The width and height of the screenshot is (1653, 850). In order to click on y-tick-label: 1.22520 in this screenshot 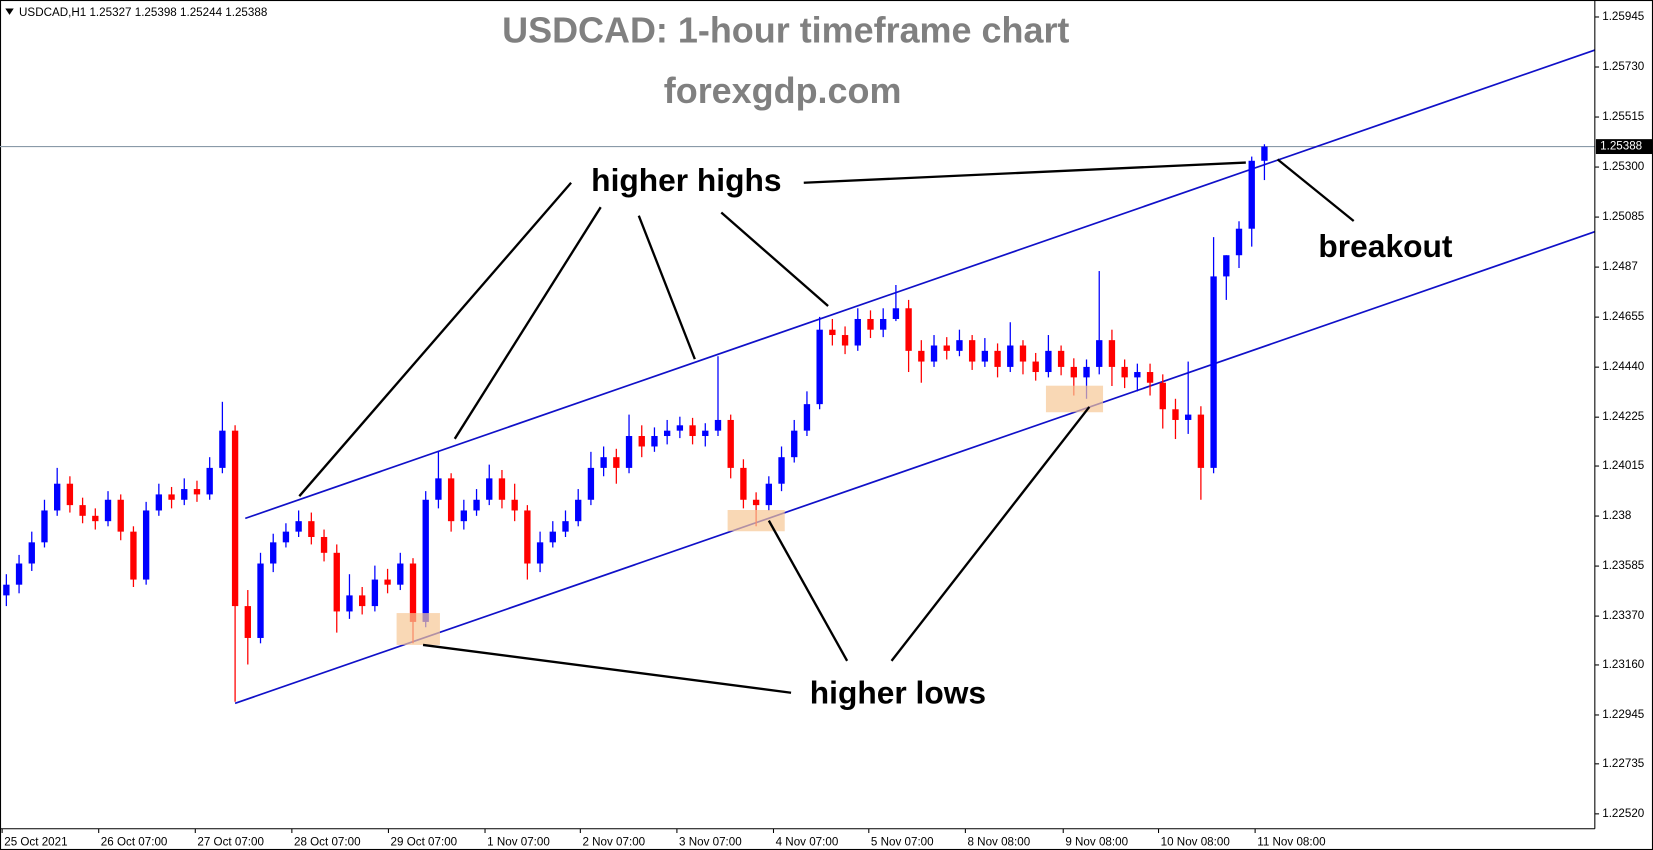, I will do `click(1623, 813)`.